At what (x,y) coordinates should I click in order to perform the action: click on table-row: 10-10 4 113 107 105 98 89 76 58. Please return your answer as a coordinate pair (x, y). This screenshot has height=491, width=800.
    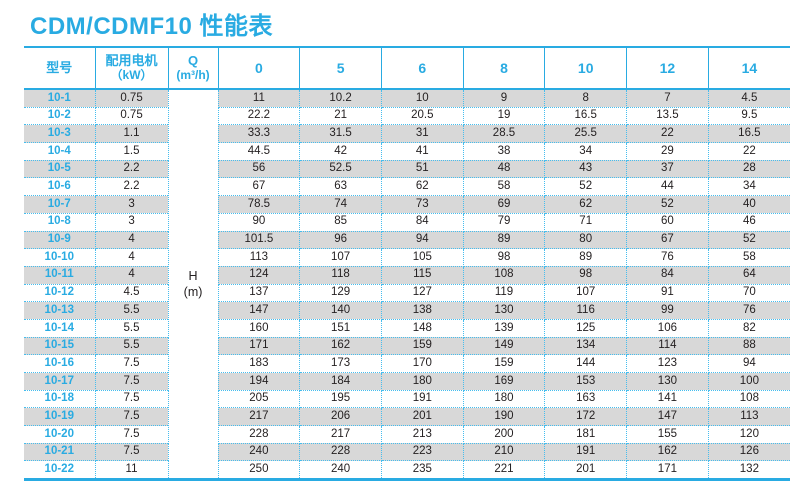
    Looking at the image, I should click on (407, 257).